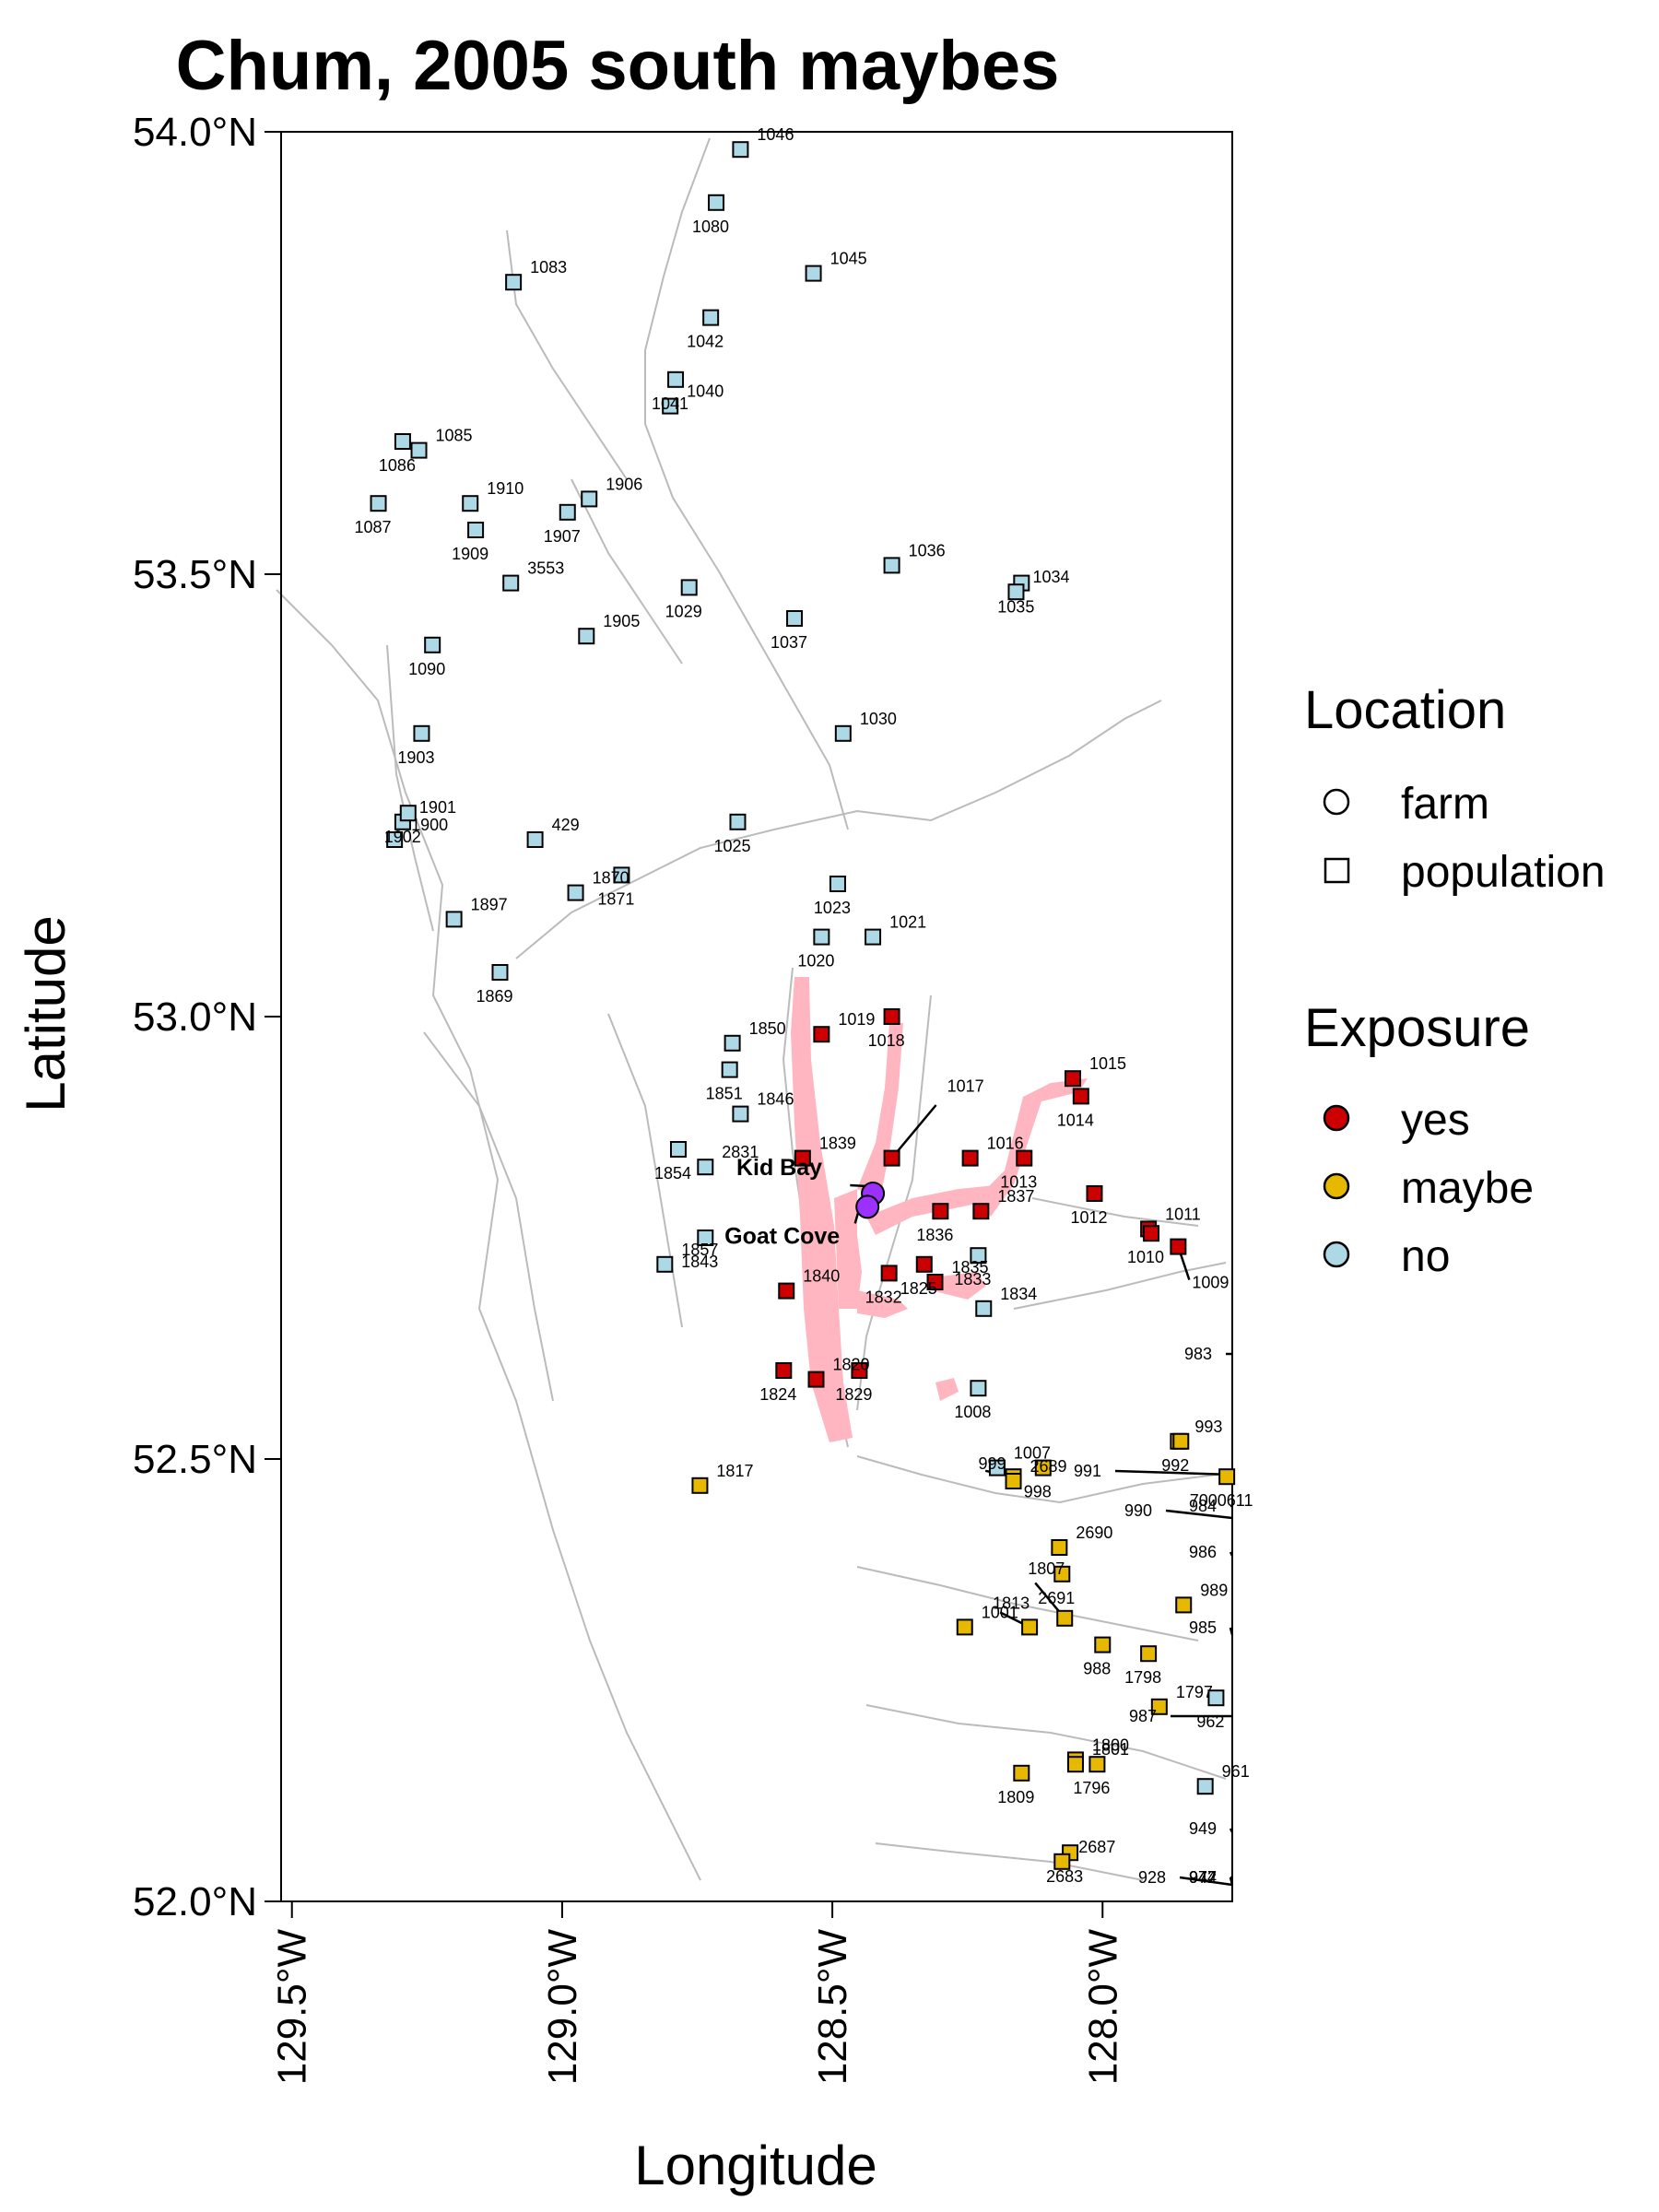  I want to click on legend-title-exposure: Exposure, so click(1417, 1028).